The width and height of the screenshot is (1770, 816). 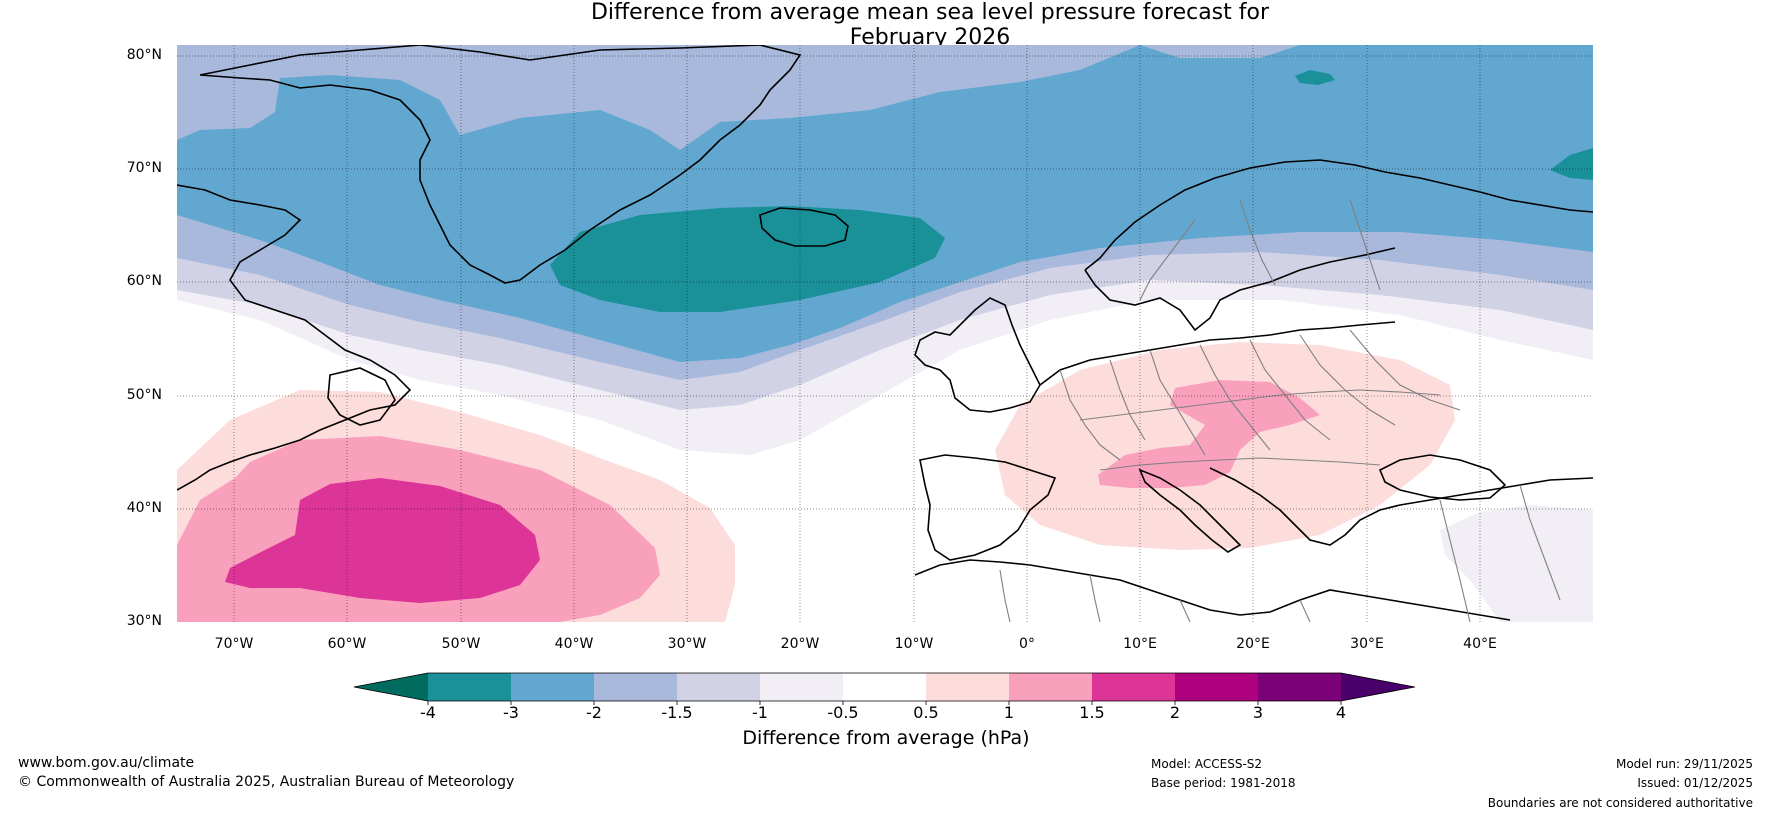 I want to click on colorbar-extension-min, so click(x=391, y=687).